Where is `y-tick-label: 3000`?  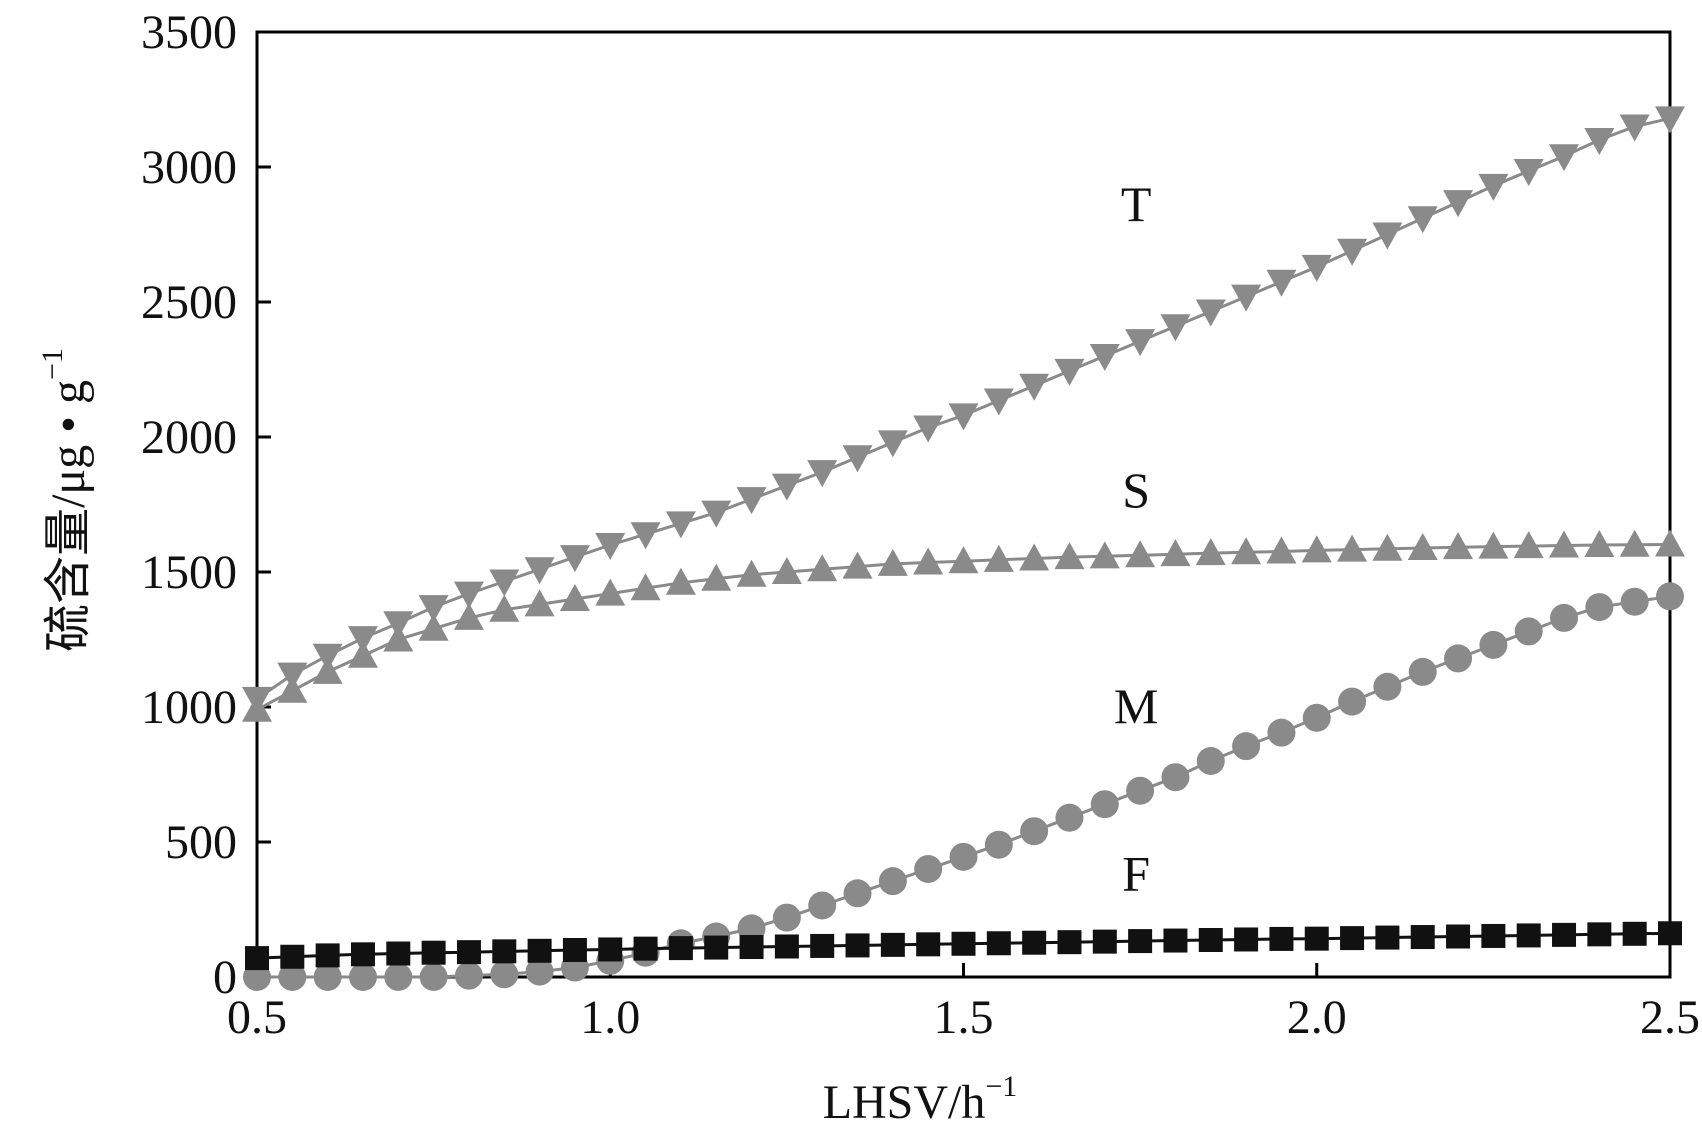
y-tick-label: 3000 is located at coordinates (189, 167).